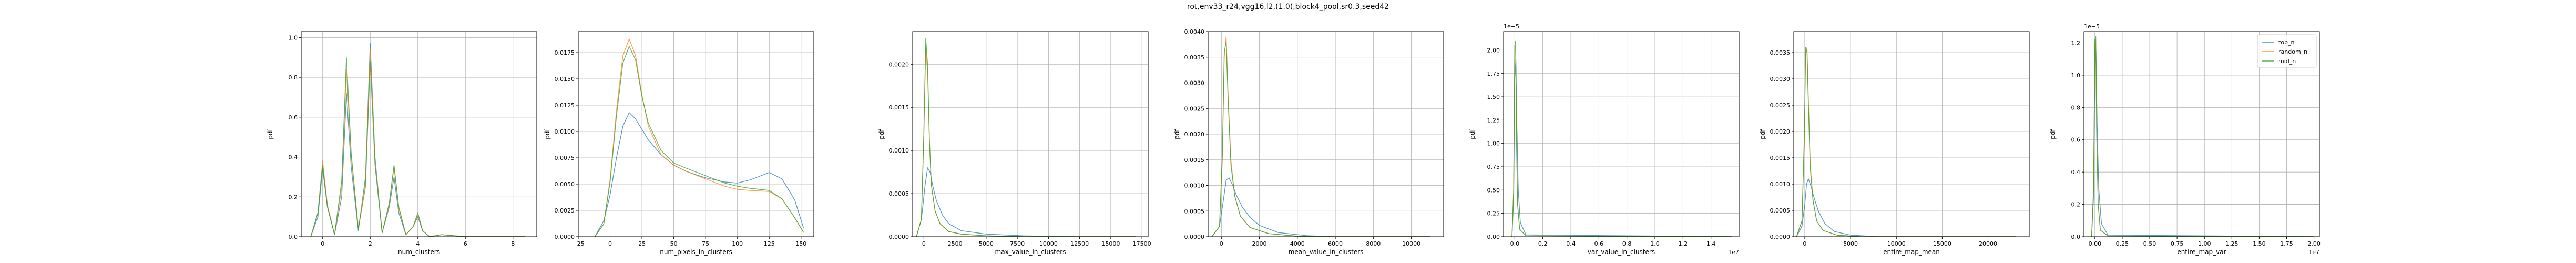  Describe the element at coordinates (1599, 243) in the screenshot. I see `x-tick-label: 0.6` at that location.